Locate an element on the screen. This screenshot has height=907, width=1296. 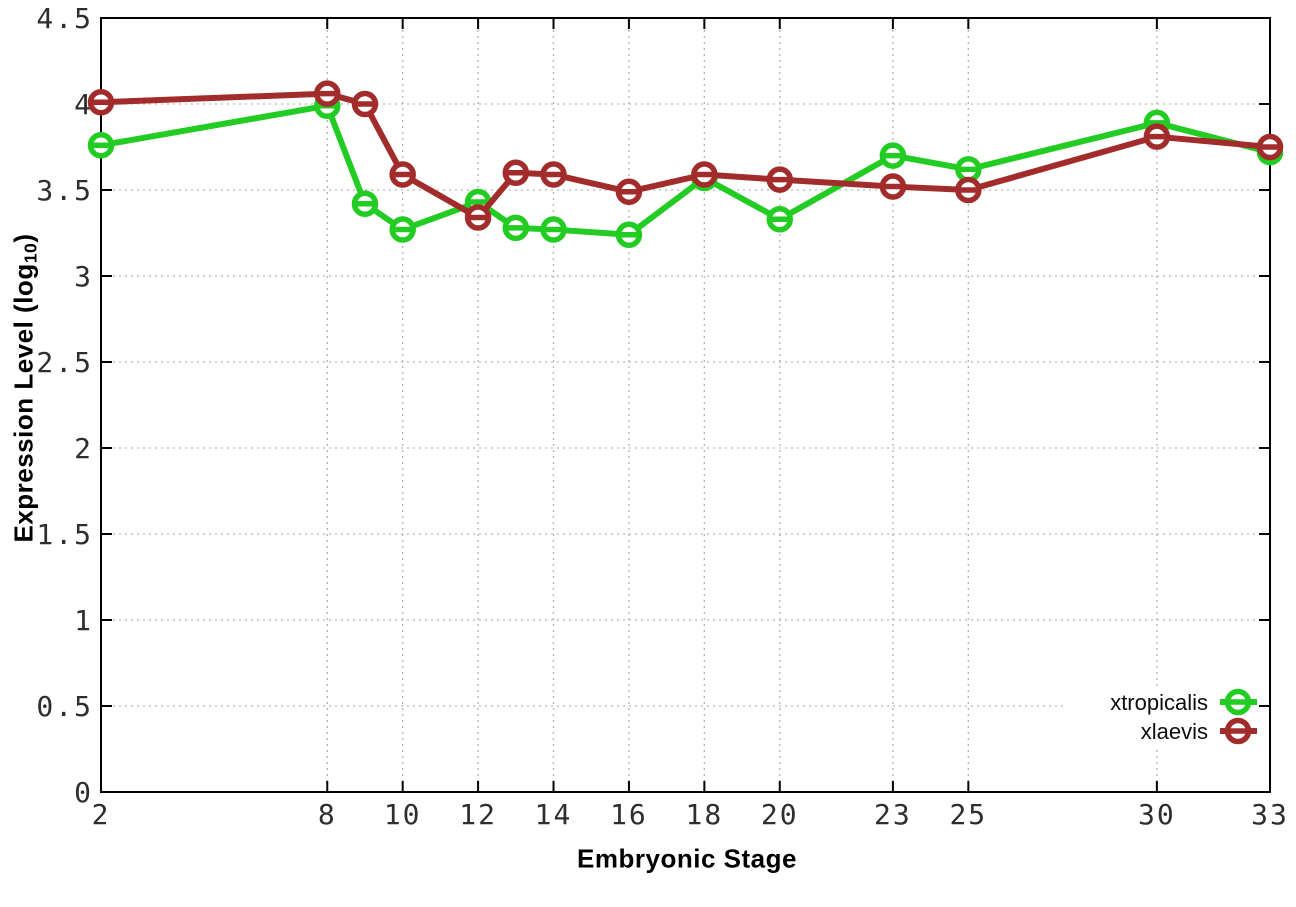
x-tick-label-14: 14 is located at coordinates (554, 814).